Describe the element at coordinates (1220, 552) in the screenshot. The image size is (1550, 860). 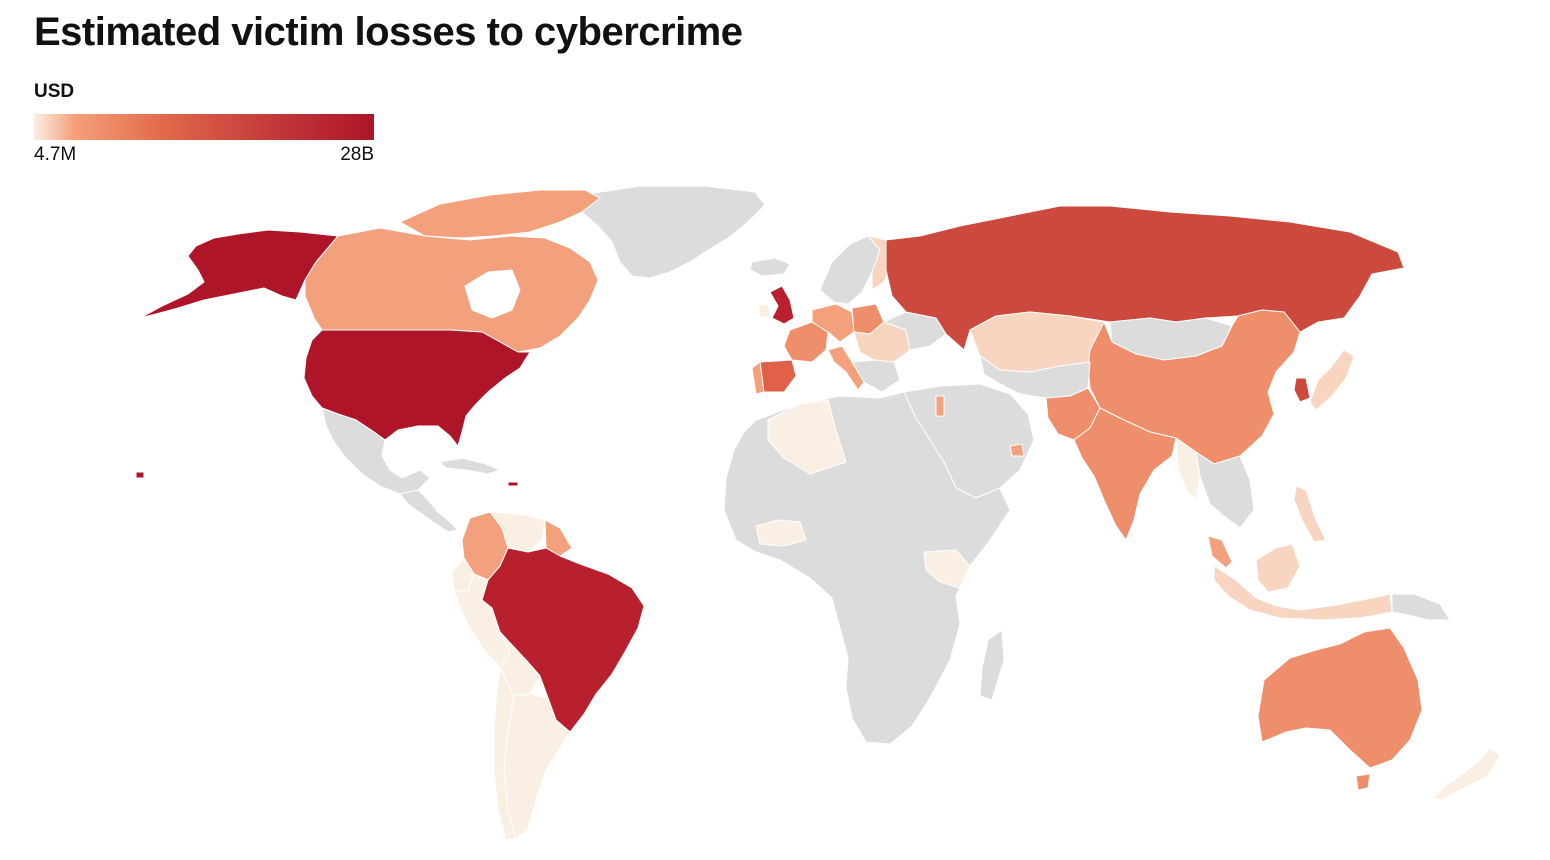
I see `region-malaysia` at that location.